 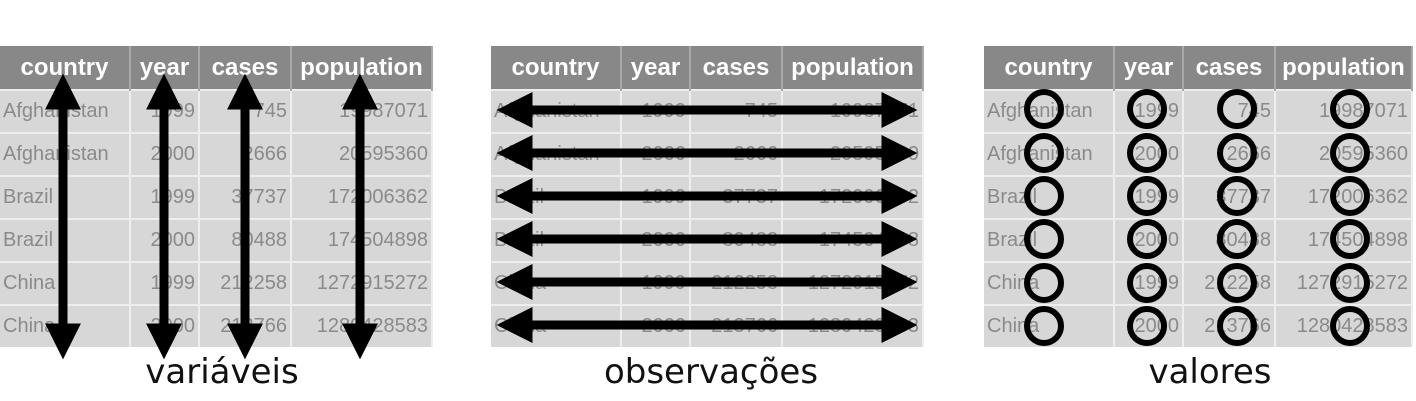 What do you see at coordinates (222, 372) in the screenshot?
I see `caption-variables: variáveis` at bounding box center [222, 372].